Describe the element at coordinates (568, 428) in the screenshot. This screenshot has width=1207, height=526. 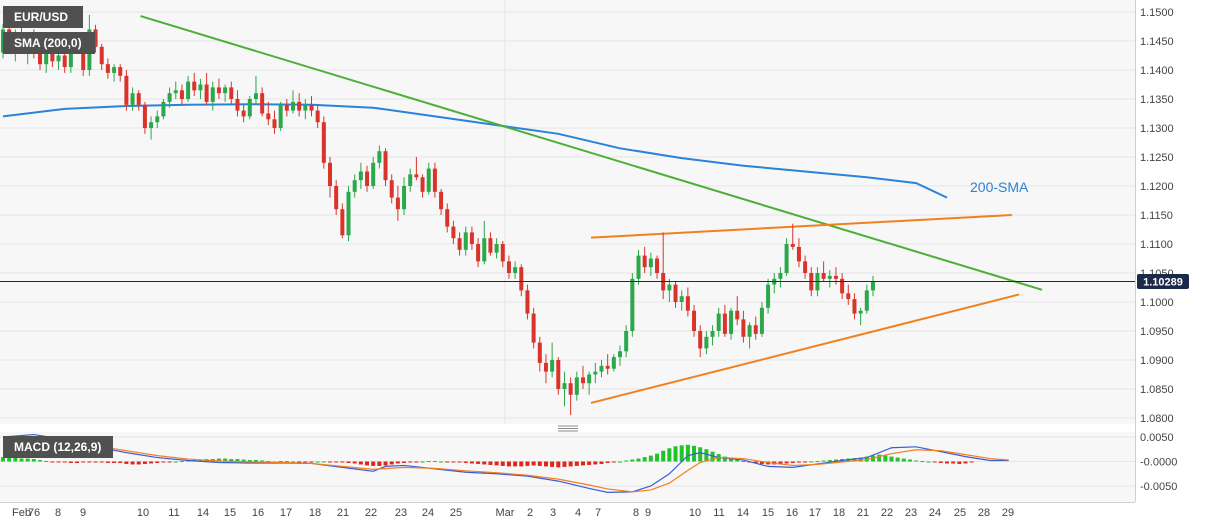
I see `panel-resize-handle` at that location.